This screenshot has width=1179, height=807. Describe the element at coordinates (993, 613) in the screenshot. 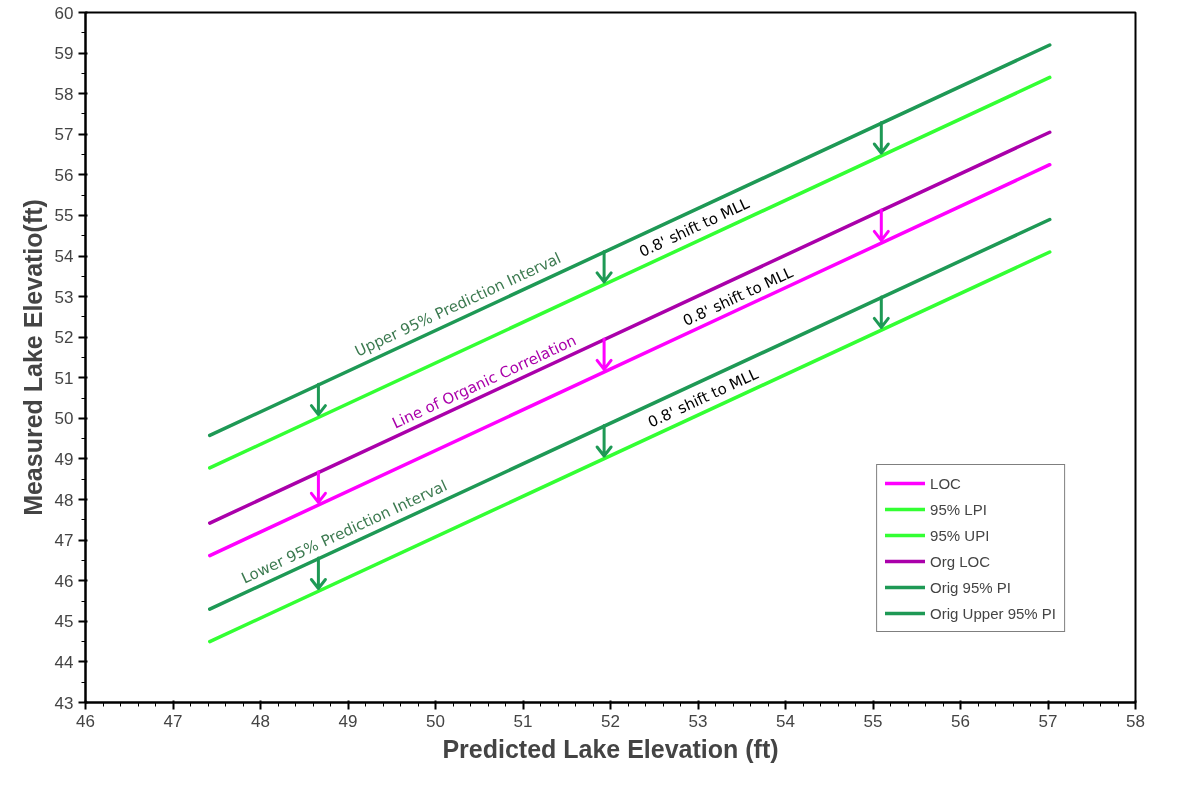

I see `legend-label: Orig Upper 95% PI` at that location.